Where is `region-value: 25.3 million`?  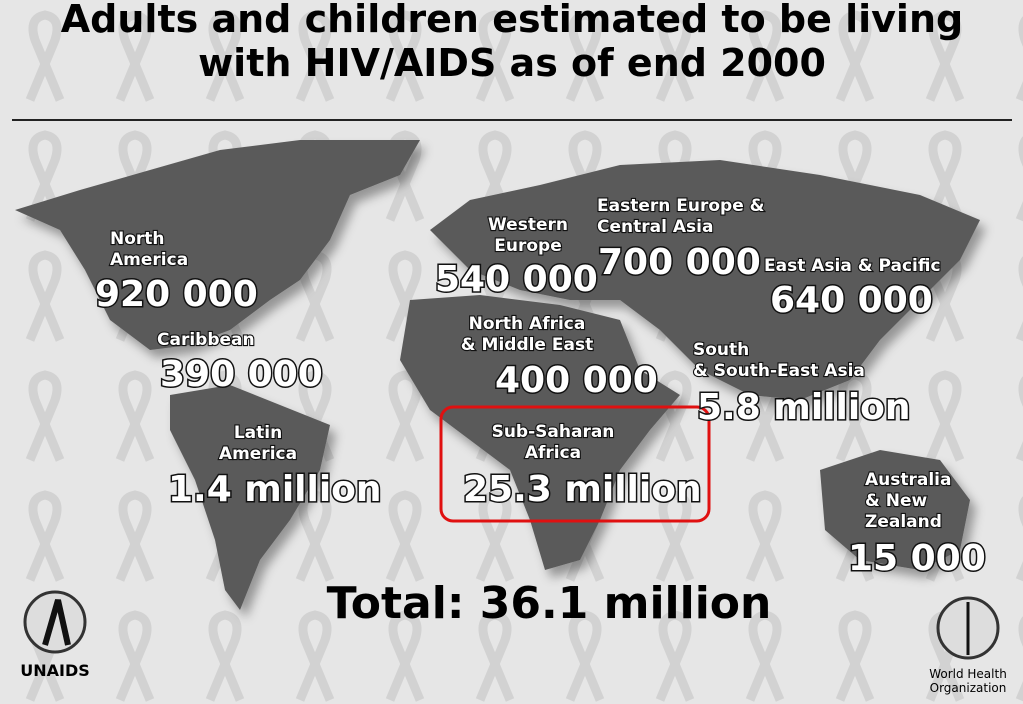
region-value: 25.3 million is located at coordinates (582, 489).